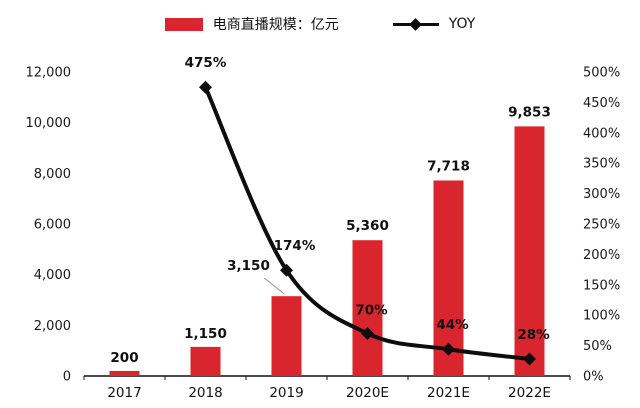 This screenshot has height=408, width=640. Describe the element at coordinates (448, 393) in the screenshot. I see `x-axis-category-label: 2021E` at that location.